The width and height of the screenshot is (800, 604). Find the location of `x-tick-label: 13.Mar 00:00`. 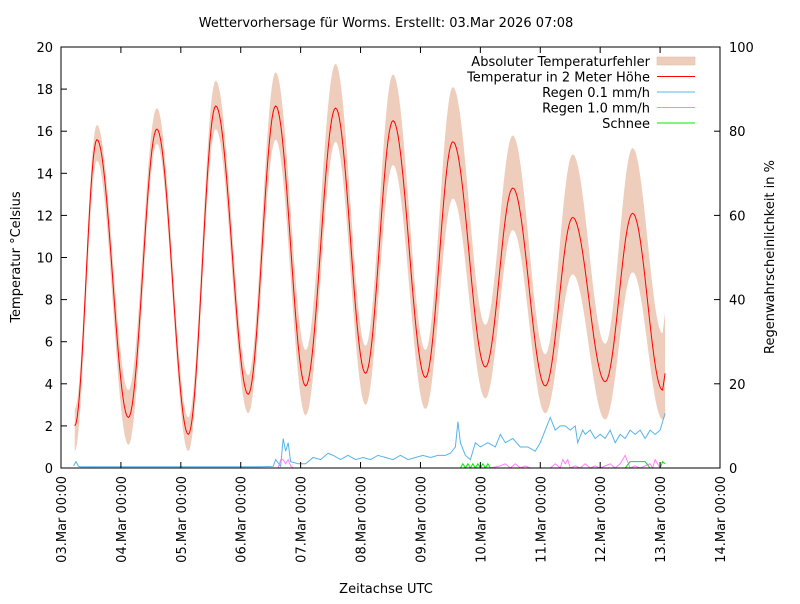

x-tick-label: 13.Mar 00:00 is located at coordinates (661, 519).